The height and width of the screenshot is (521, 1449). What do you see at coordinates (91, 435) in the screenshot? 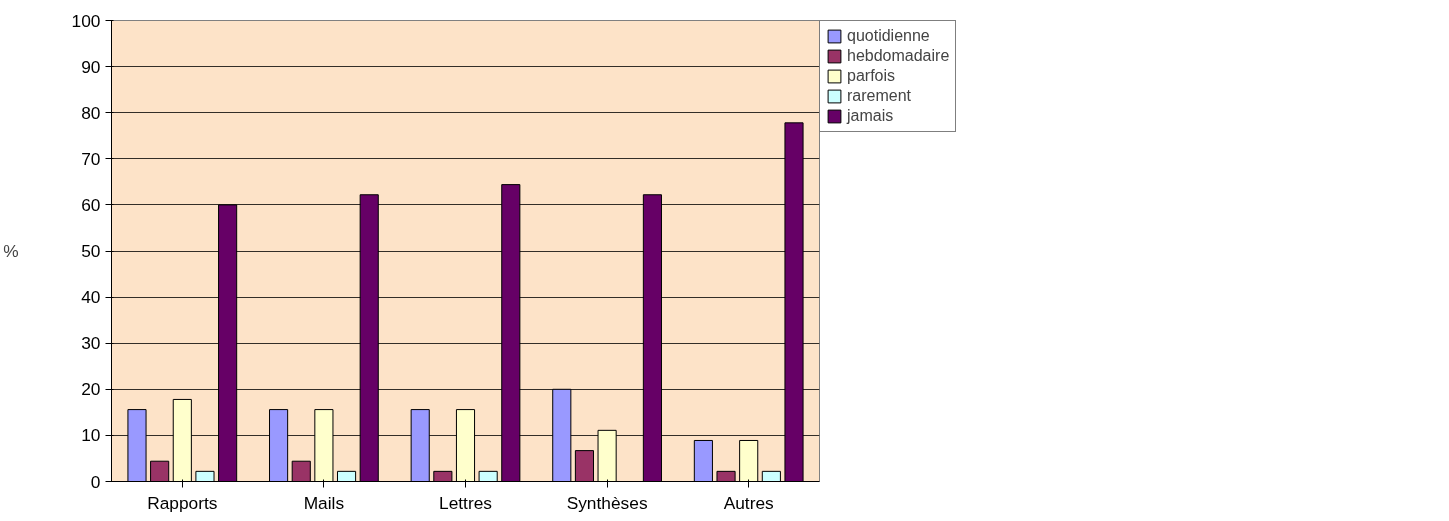
I see `y-tick-label: 10` at bounding box center [91, 435].